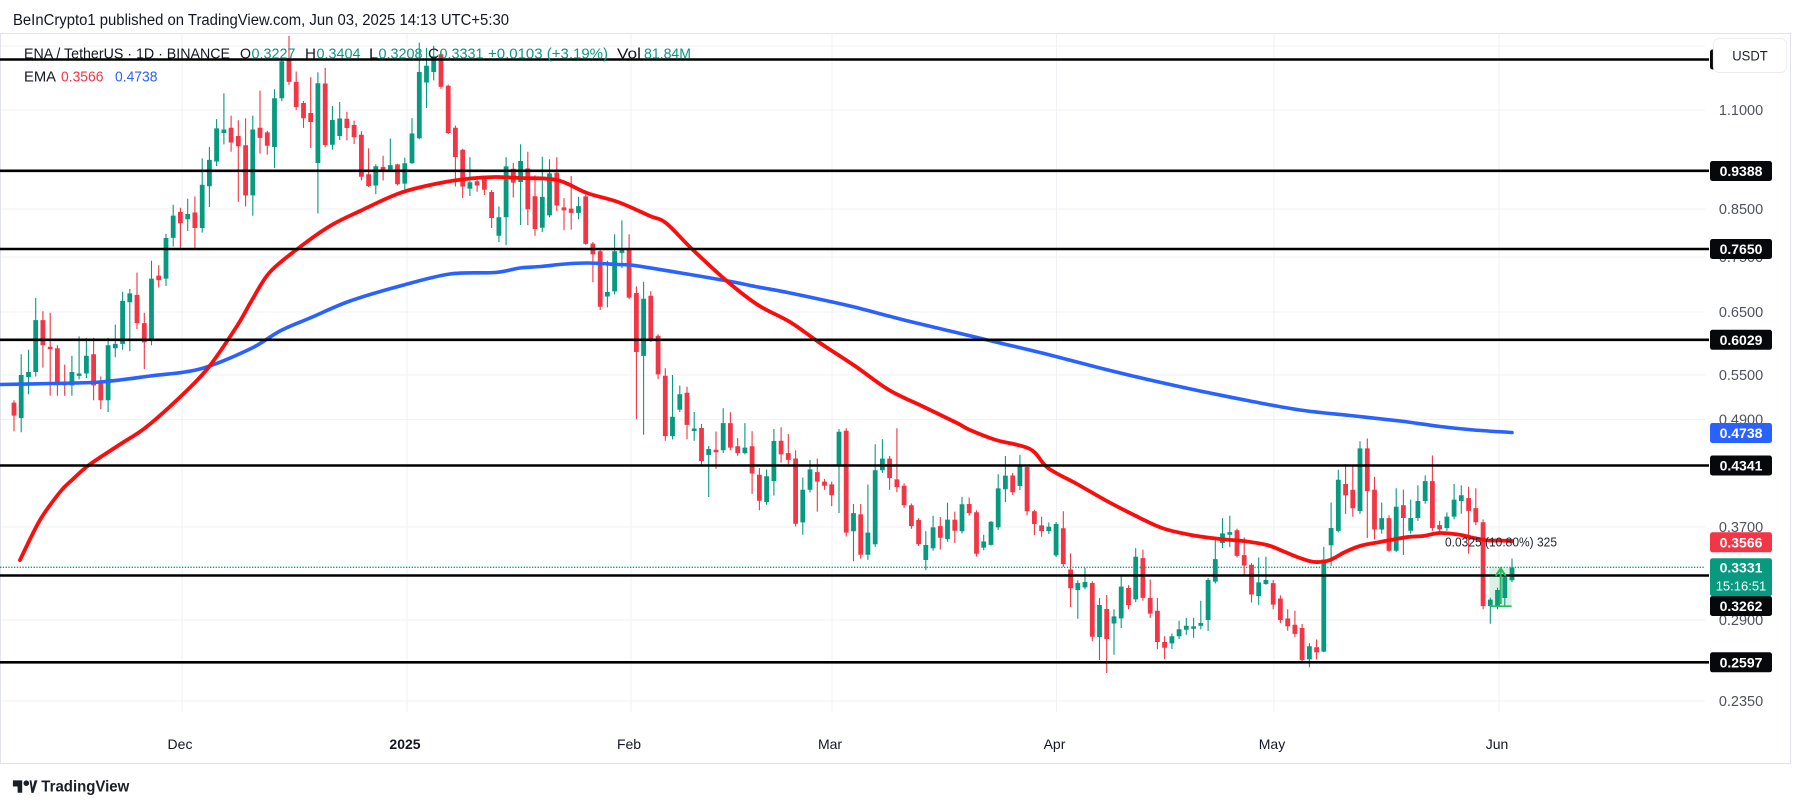 The image size is (1804, 809). What do you see at coordinates (1741, 606) in the screenshot?
I see `svg-text: 0.3262` at bounding box center [1741, 606].